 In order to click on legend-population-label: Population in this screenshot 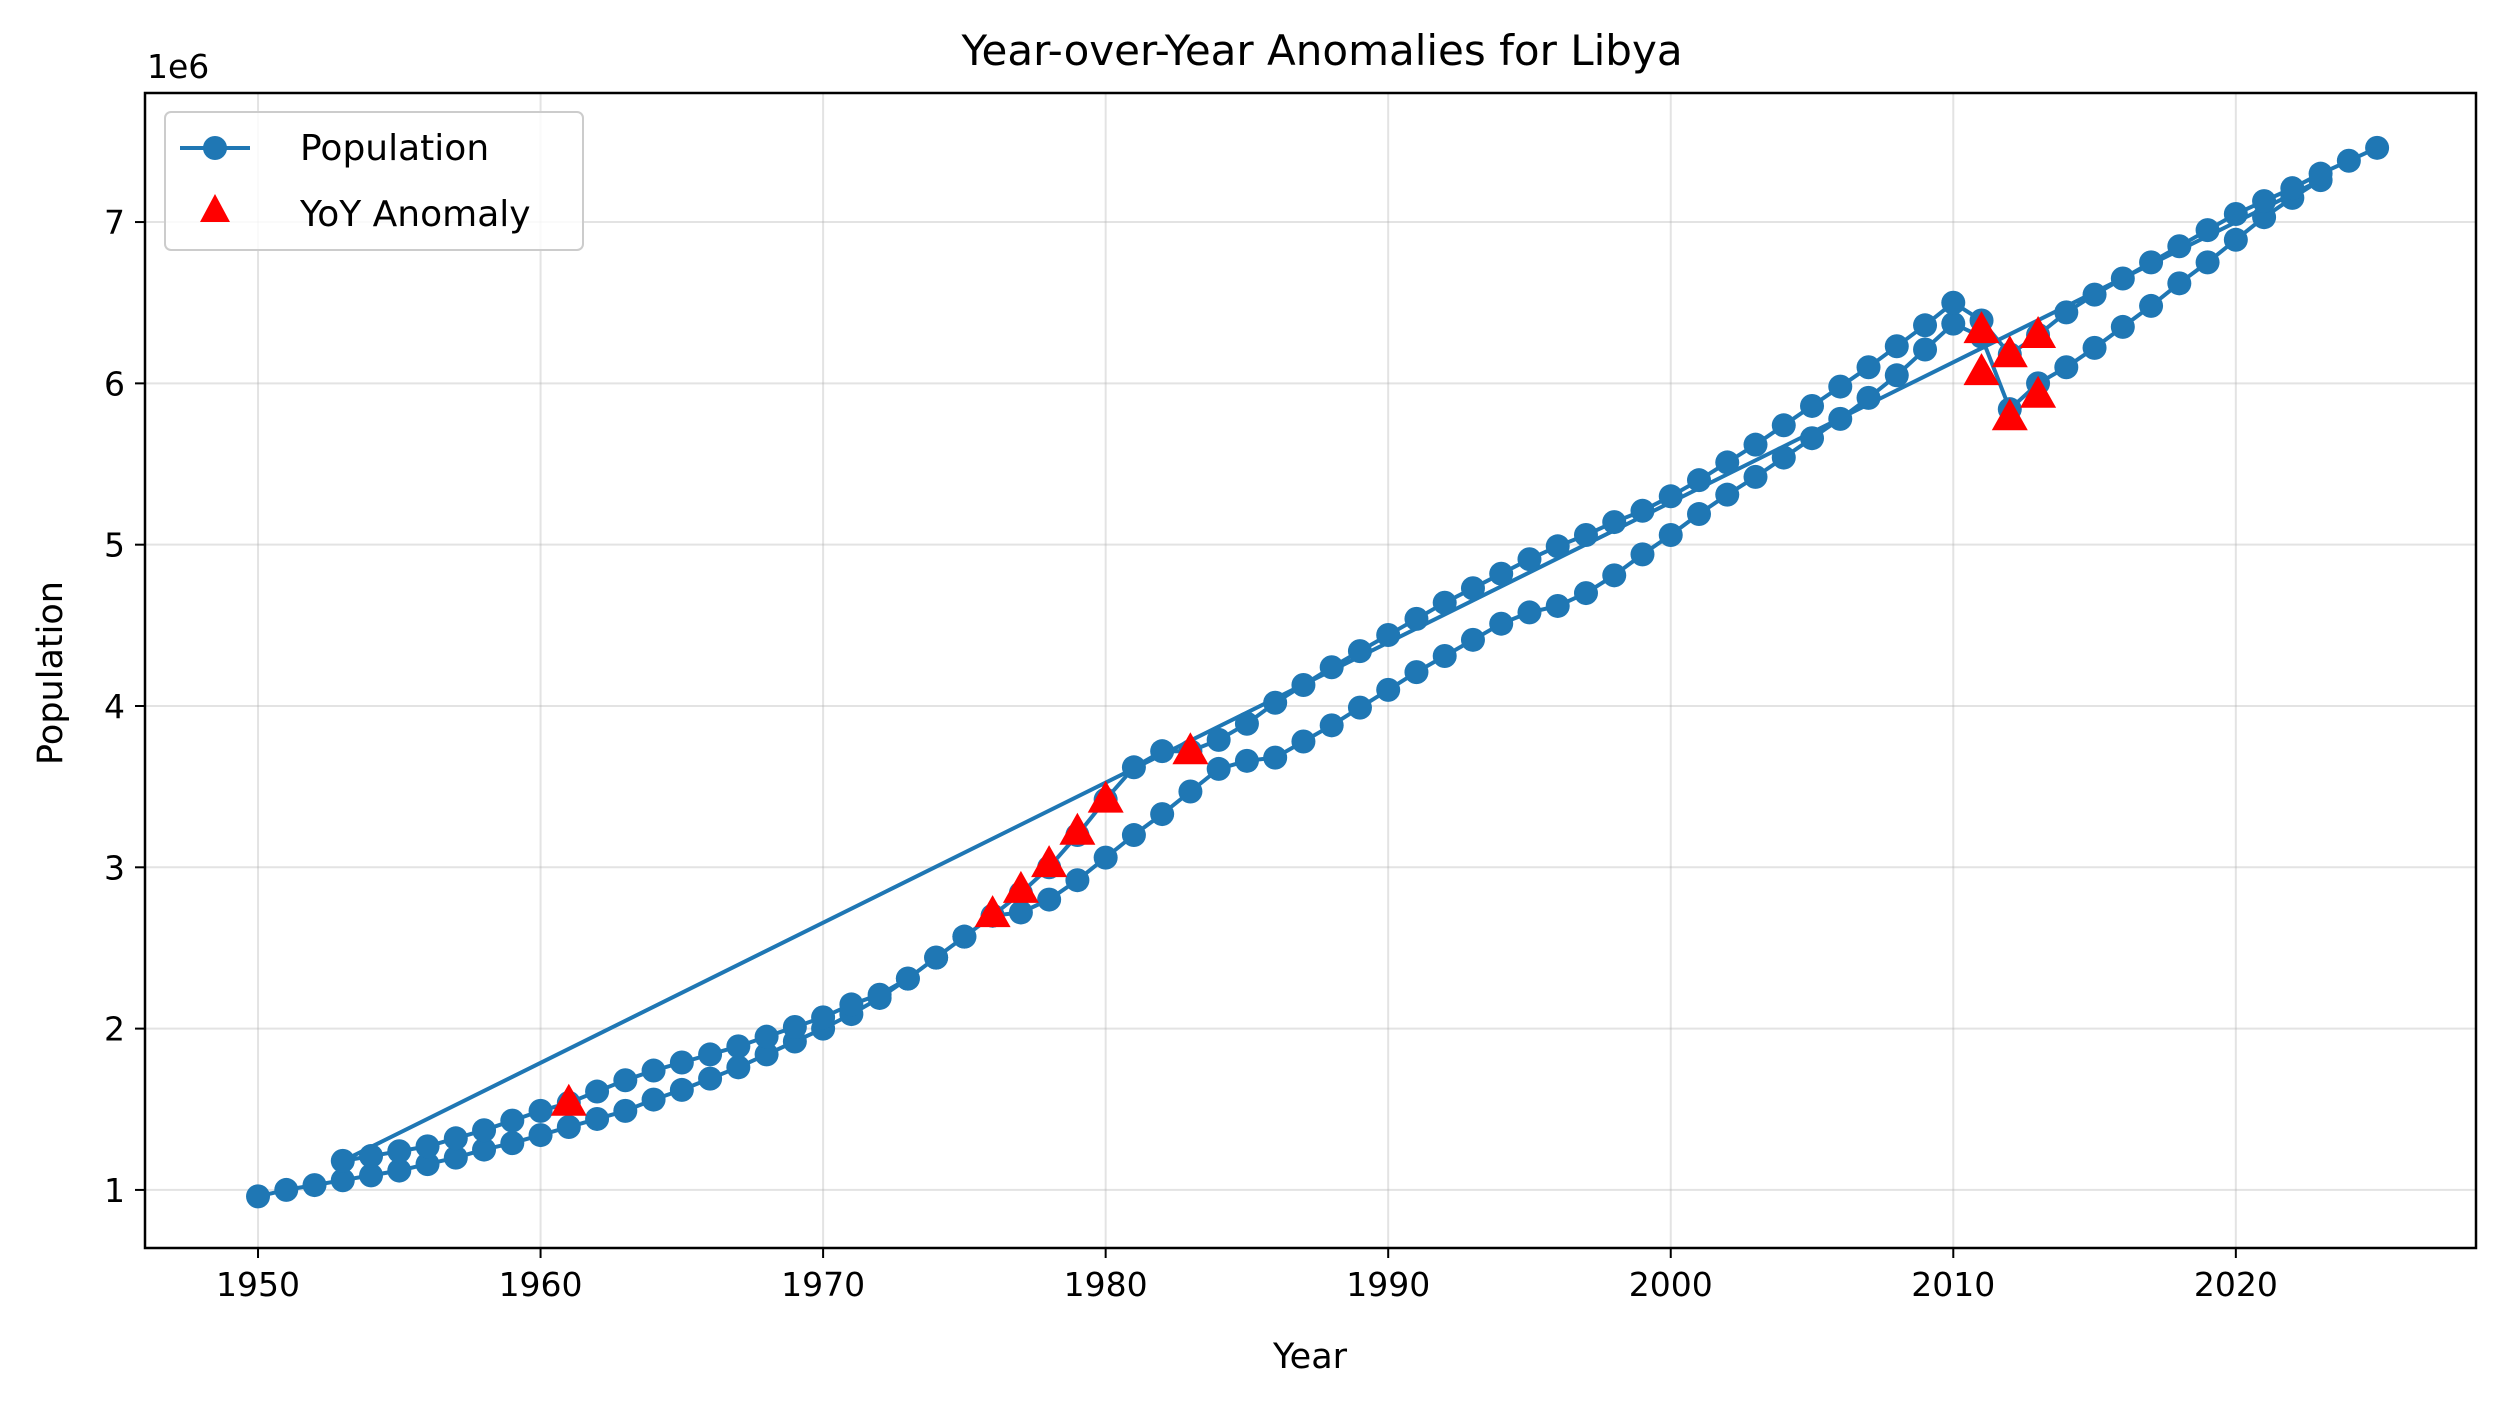, I will do `click(394, 148)`.